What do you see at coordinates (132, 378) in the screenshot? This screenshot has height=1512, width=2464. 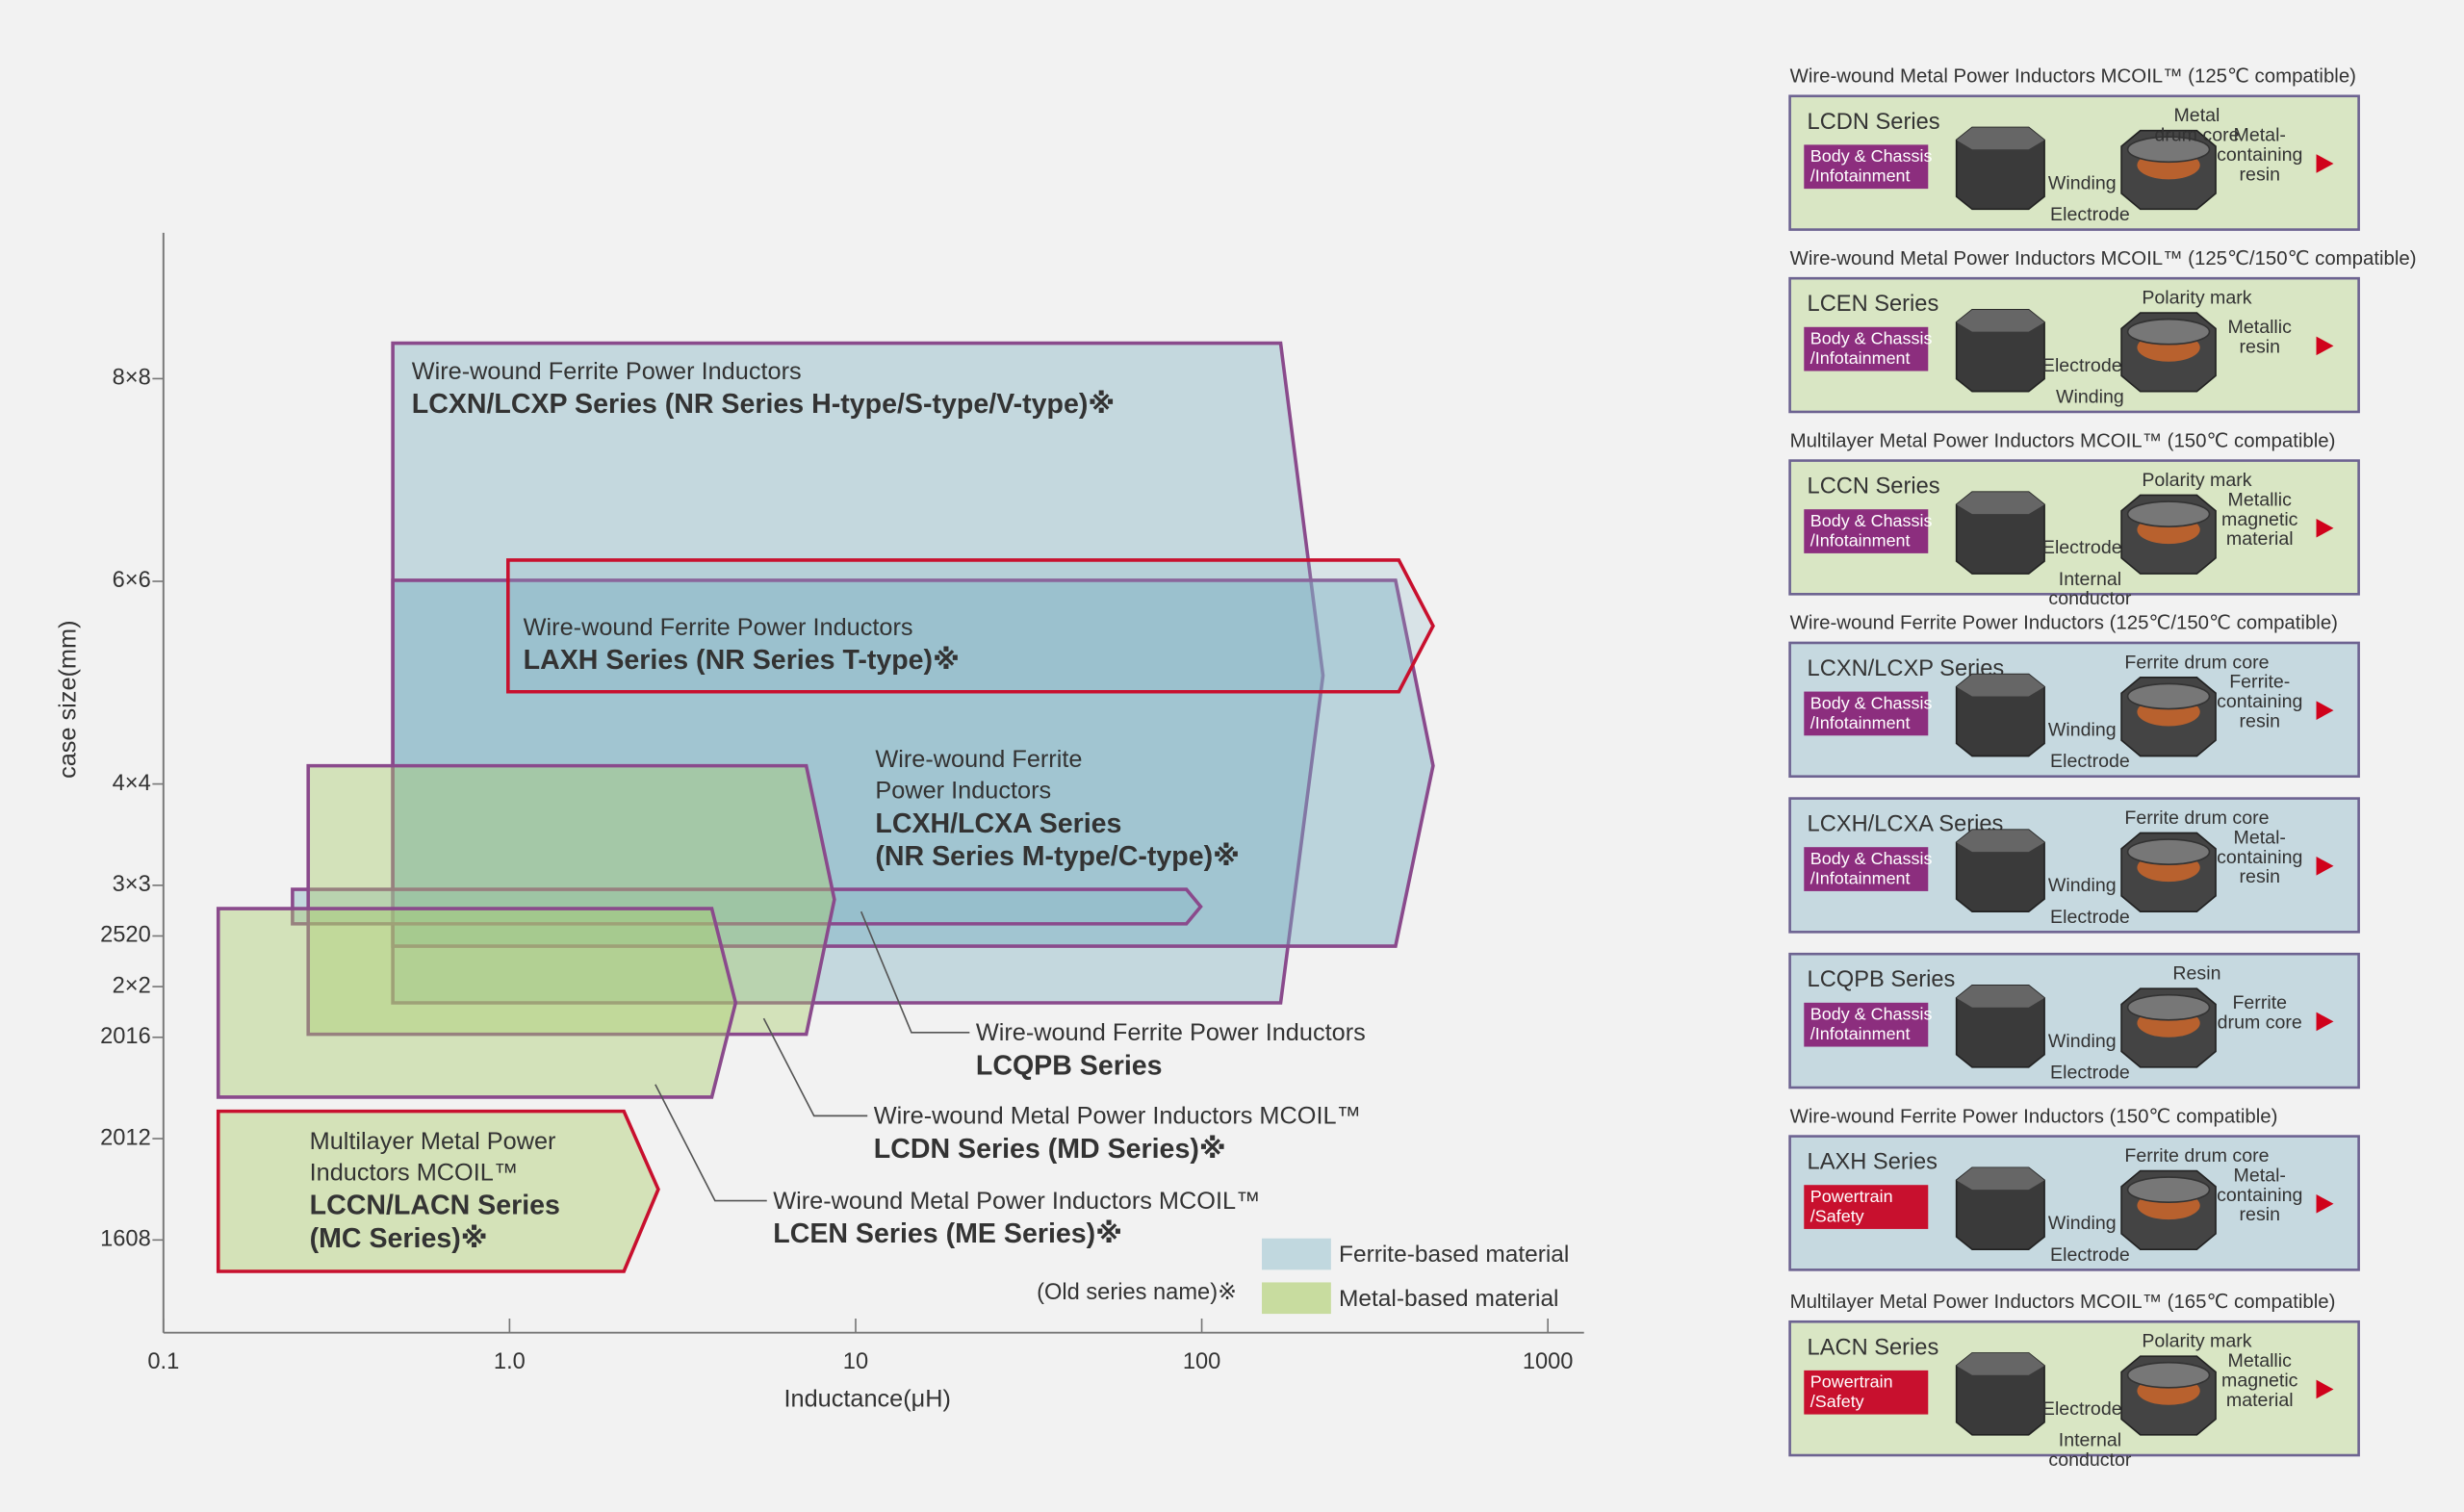 I see `y-tick-label: 8×8` at bounding box center [132, 378].